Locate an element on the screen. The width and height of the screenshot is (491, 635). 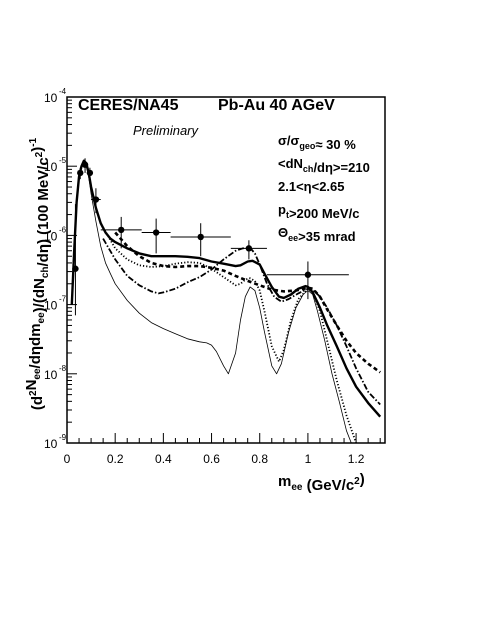
x-axis-title-part: ee is located at coordinates (297, 487).